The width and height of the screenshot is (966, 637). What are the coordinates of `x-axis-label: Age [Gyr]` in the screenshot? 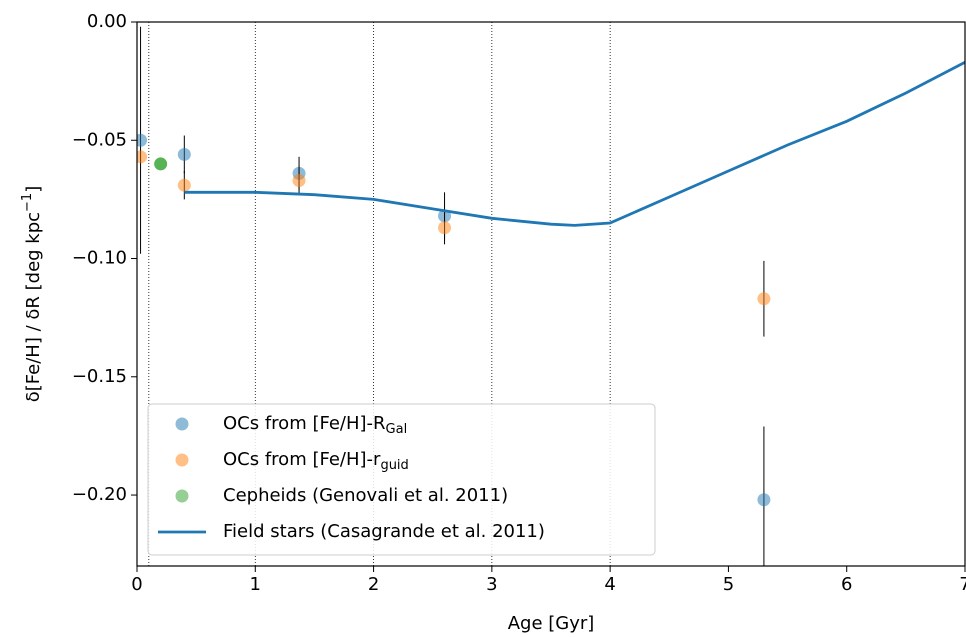 It's located at (551, 623).